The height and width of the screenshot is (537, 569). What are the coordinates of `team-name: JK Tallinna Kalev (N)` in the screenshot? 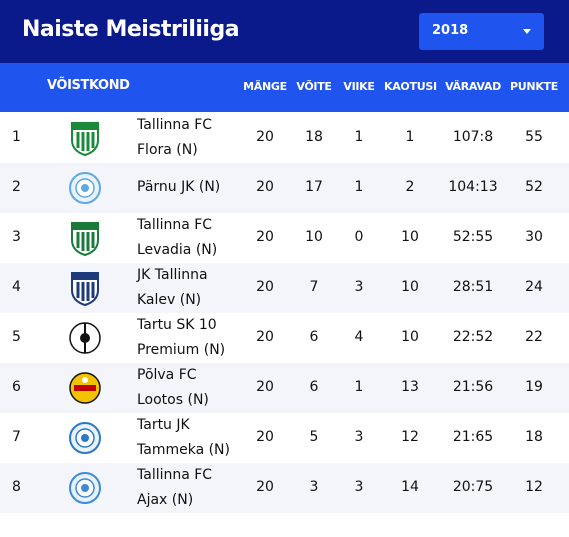 It's located at (194, 288).